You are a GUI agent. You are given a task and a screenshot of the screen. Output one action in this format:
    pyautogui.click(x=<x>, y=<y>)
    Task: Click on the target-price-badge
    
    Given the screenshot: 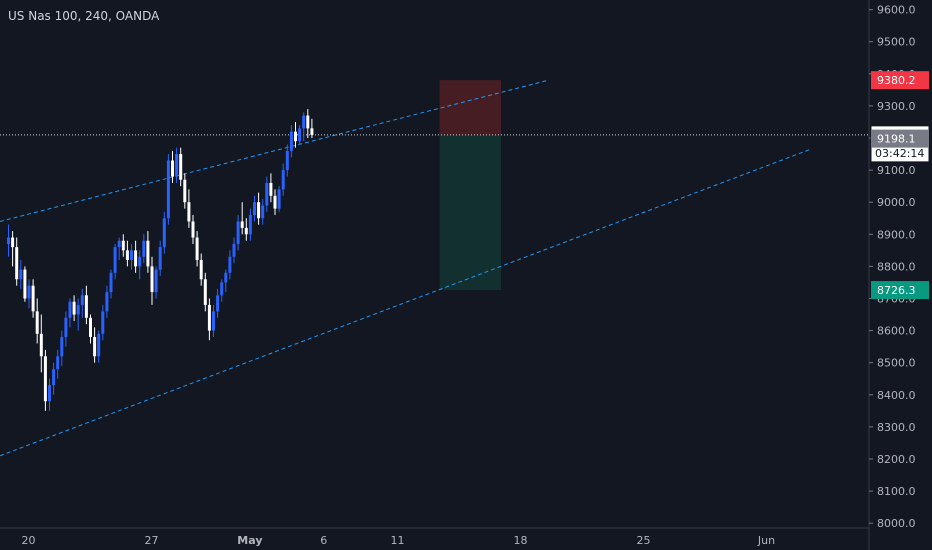 What is the action you would take?
    pyautogui.click(x=900, y=290)
    